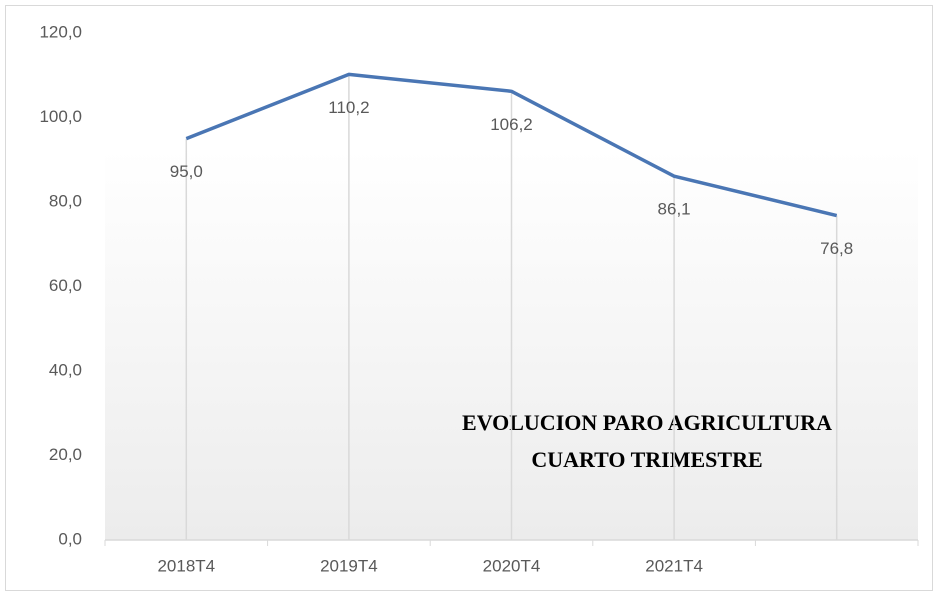 The width and height of the screenshot is (938, 596). What do you see at coordinates (186, 565) in the screenshot?
I see `x-tick-label: 2018T4` at bounding box center [186, 565].